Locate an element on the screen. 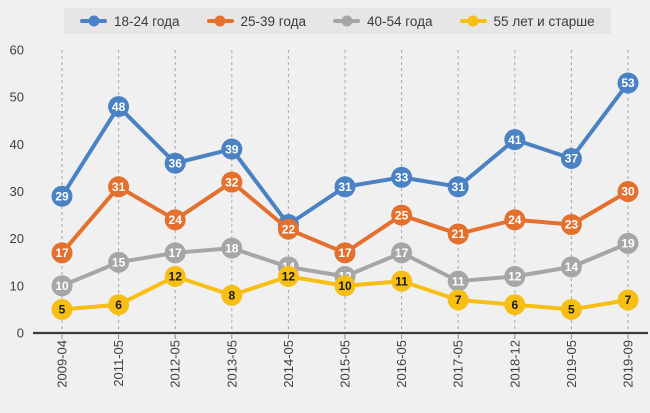  legend-label: 18-24 года is located at coordinates (147, 21).